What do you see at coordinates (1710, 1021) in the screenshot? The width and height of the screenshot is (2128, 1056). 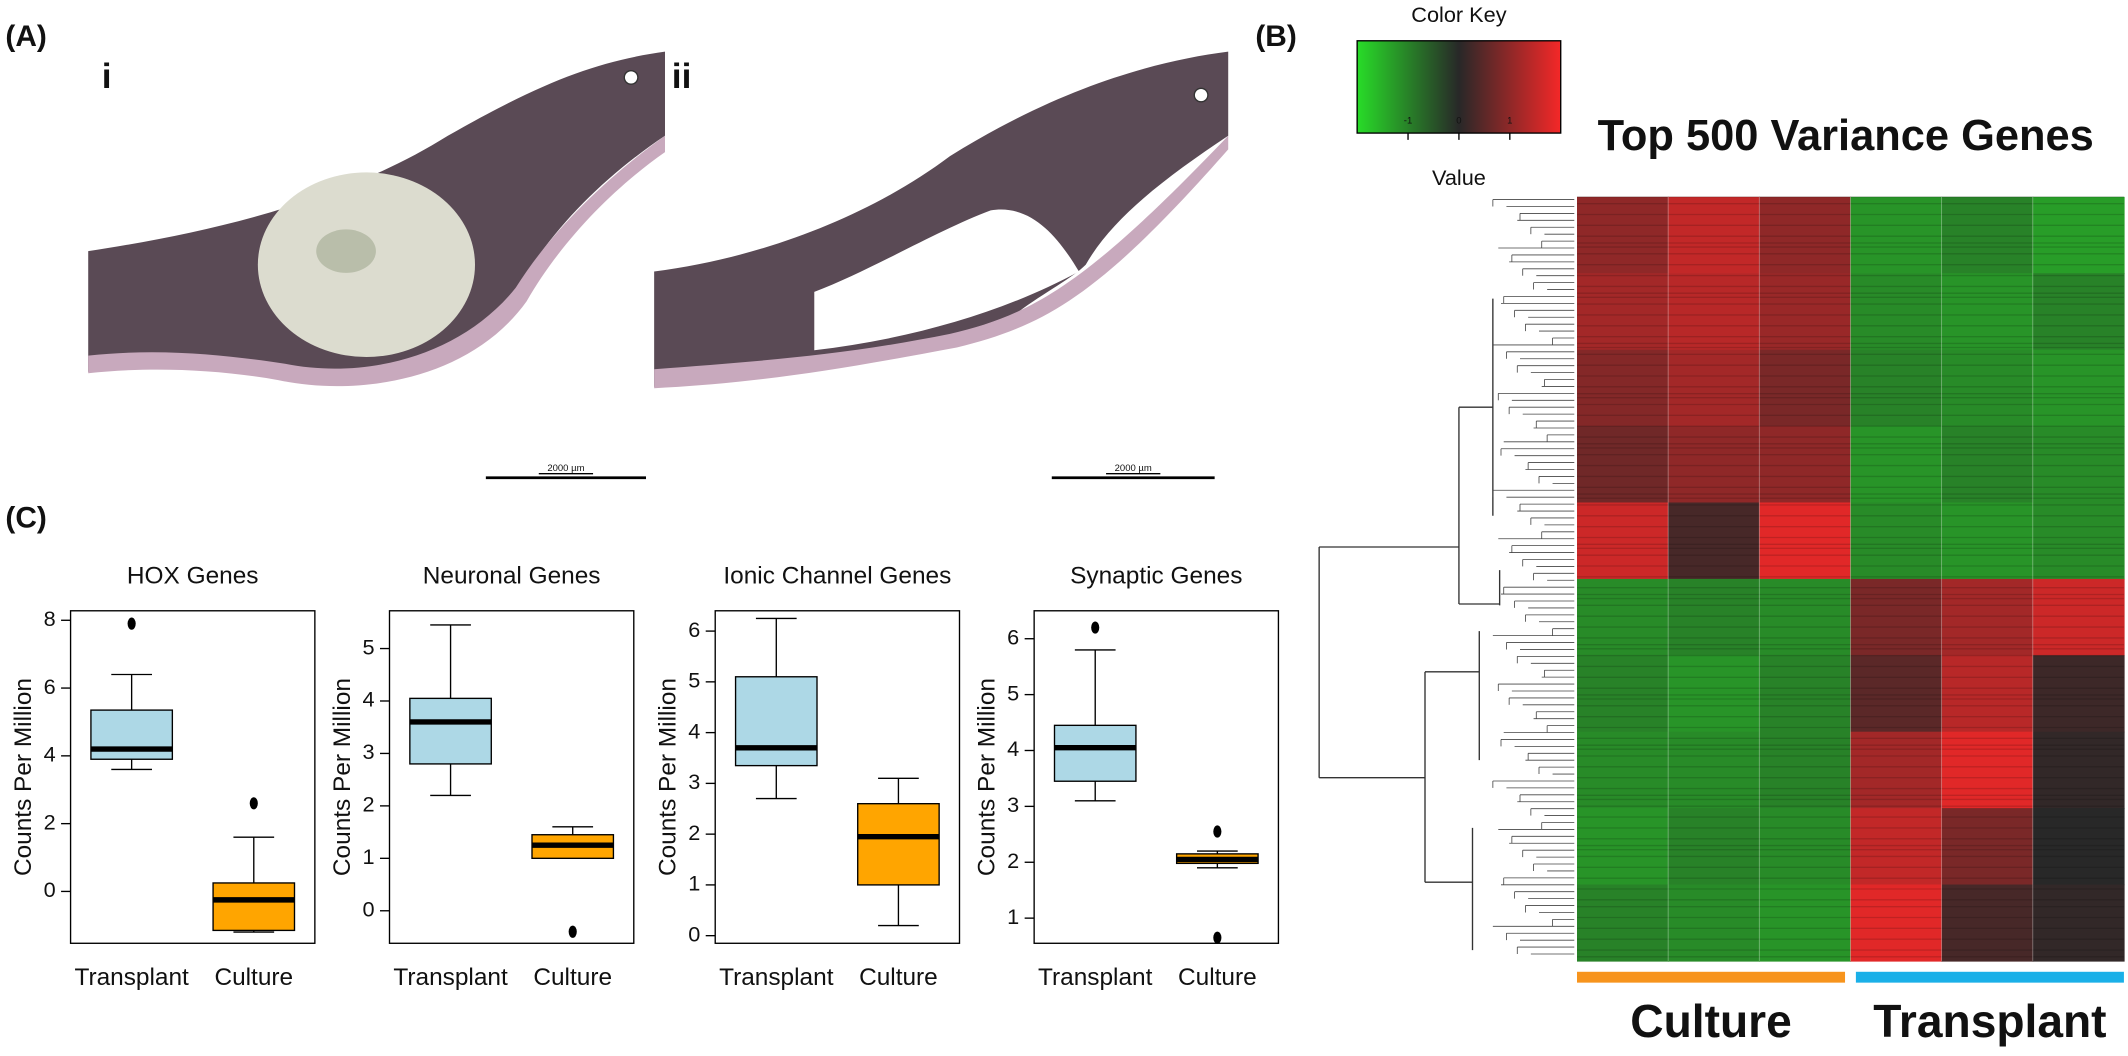 I see `group-label: Culture` at bounding box center [1710, 1021].